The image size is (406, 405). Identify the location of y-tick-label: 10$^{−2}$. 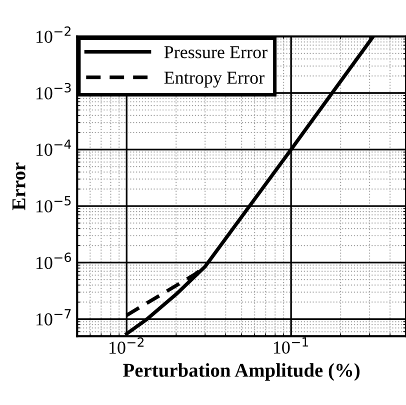
(53, 34).